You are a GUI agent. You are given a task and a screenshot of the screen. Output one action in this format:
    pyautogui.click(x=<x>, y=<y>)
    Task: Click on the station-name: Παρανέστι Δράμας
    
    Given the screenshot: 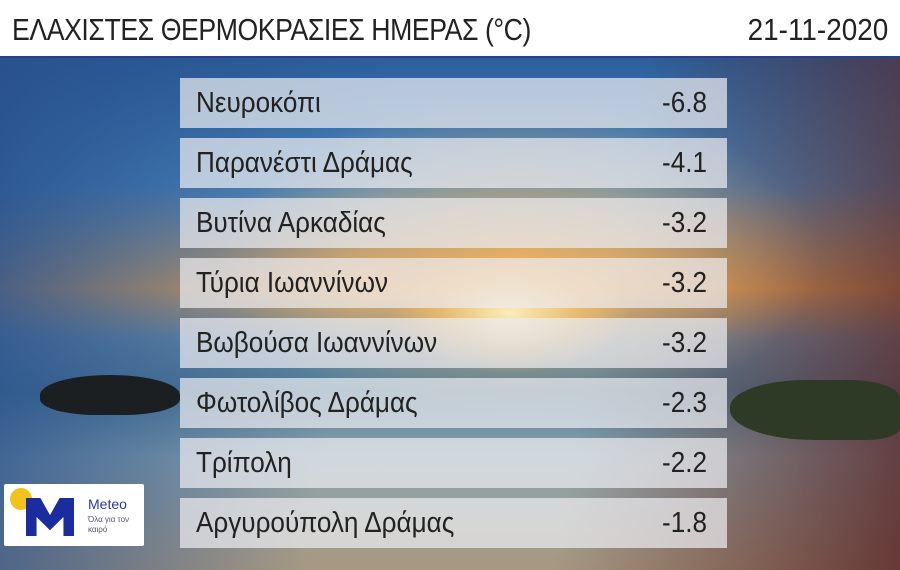 What is the action you would take?
    pyautogui.click(x=304, y=162)
    